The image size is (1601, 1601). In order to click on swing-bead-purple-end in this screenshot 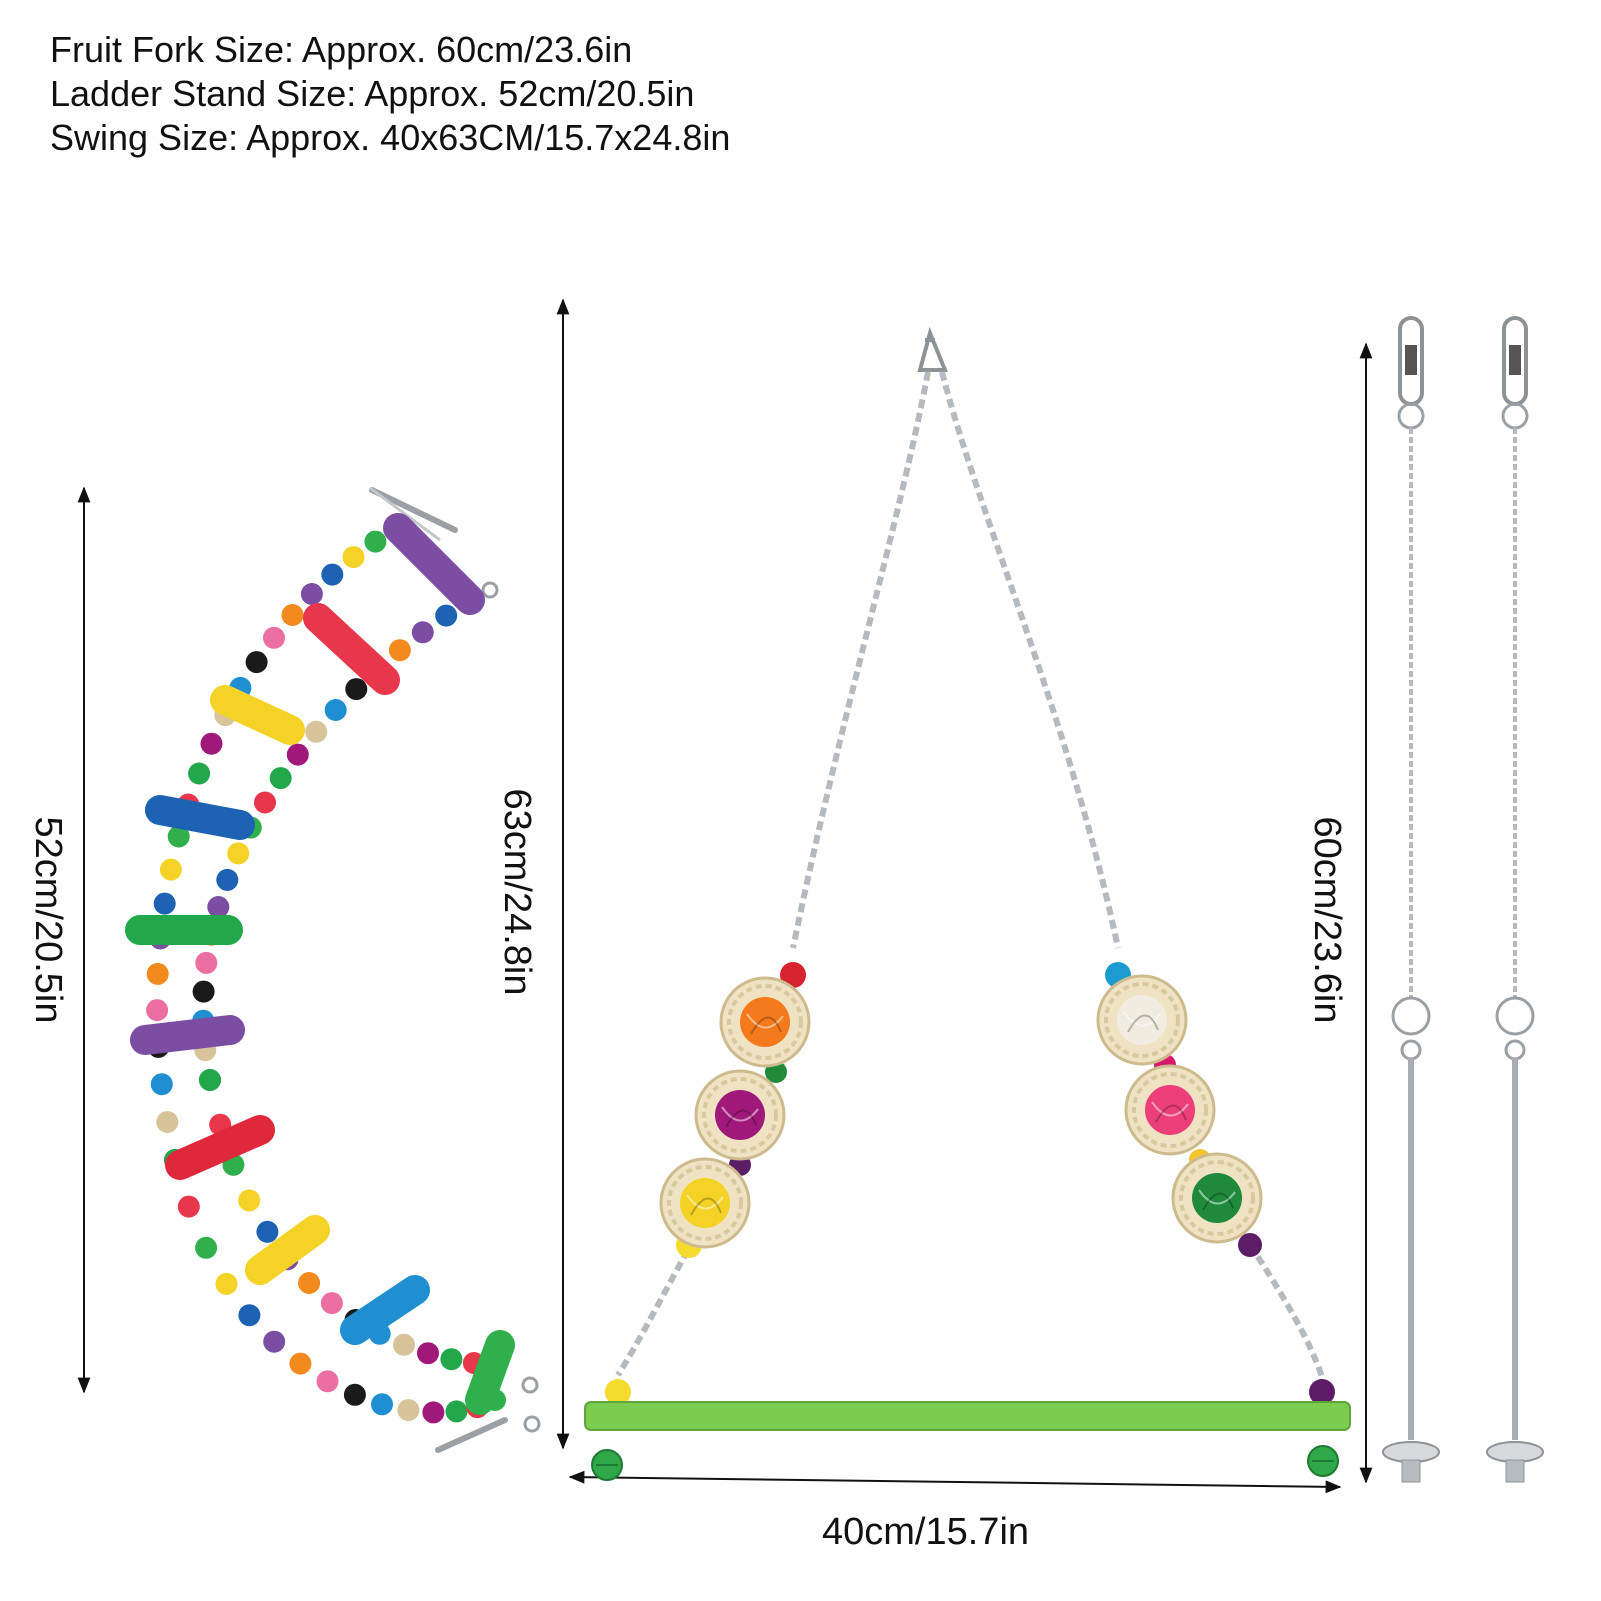, I will do `click(1322, 1392)`.